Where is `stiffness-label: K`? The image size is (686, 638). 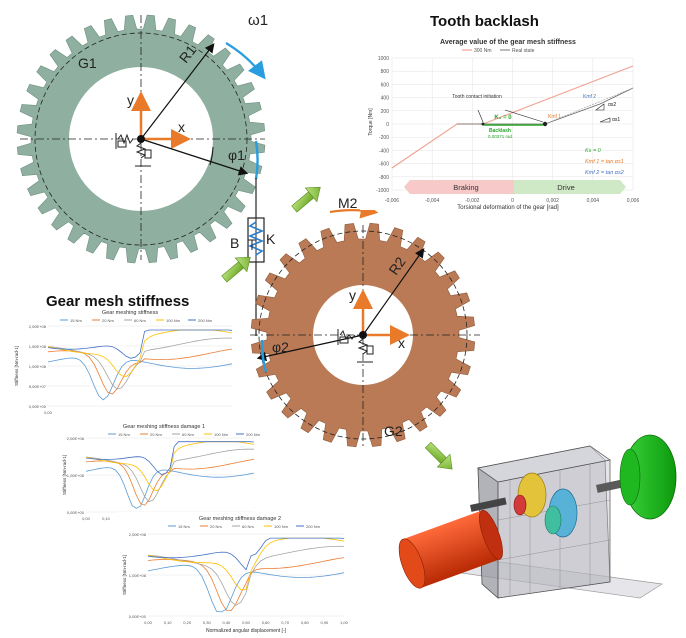 stiffness-label: K is located at coordinates (271, 239).